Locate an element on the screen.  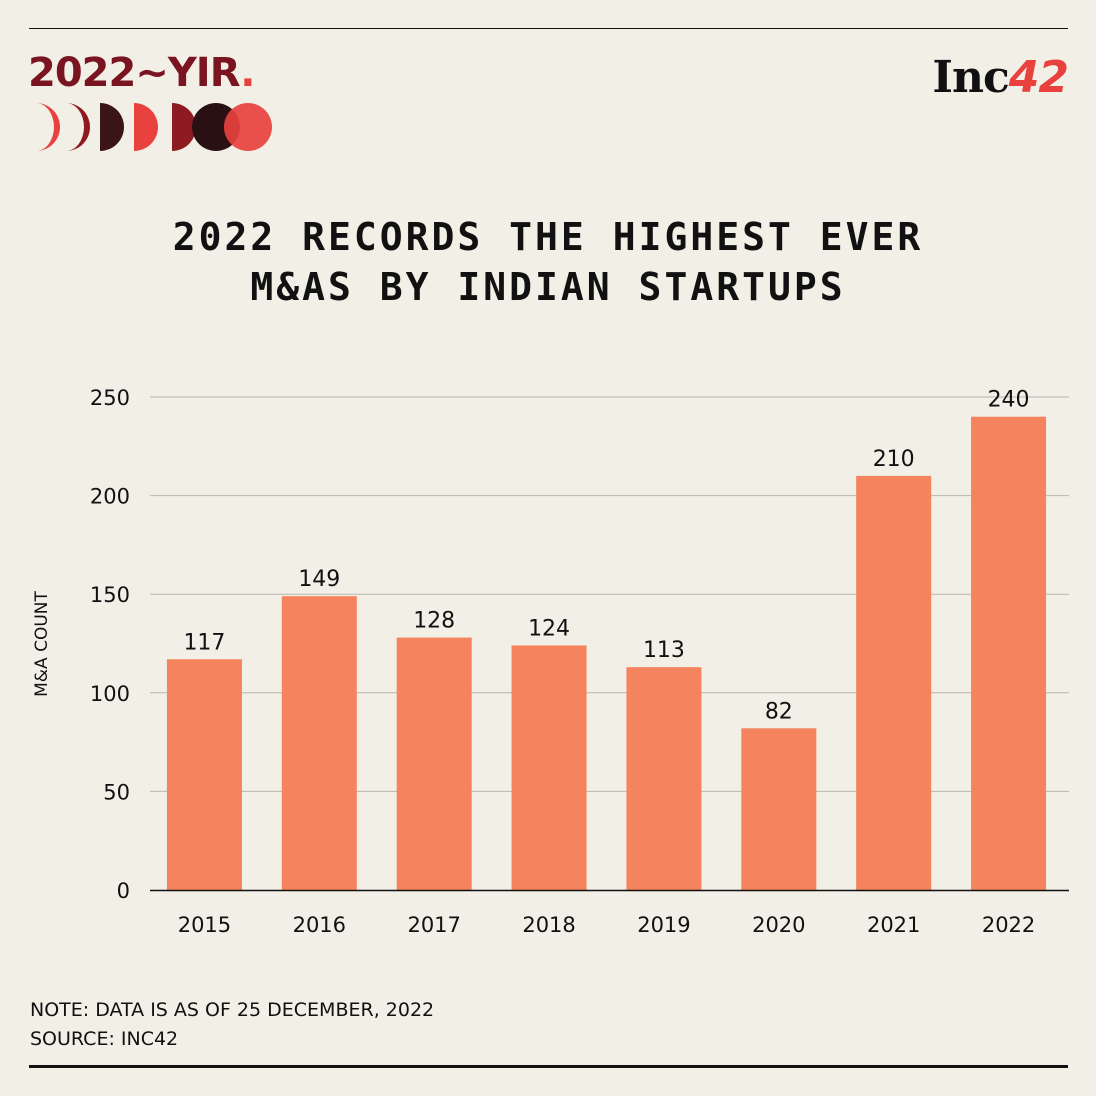
moon-phases-icon is located at coordinates (154, 127).